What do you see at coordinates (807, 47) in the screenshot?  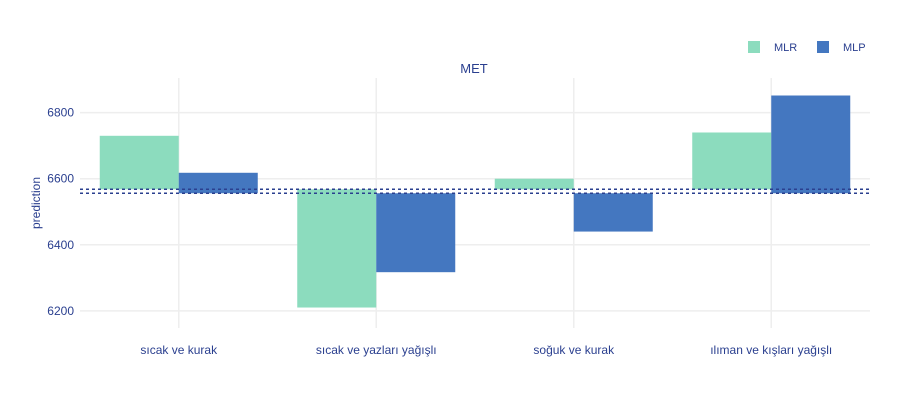 I see `legend: MLR MLP` at bounding box center [807, 47].